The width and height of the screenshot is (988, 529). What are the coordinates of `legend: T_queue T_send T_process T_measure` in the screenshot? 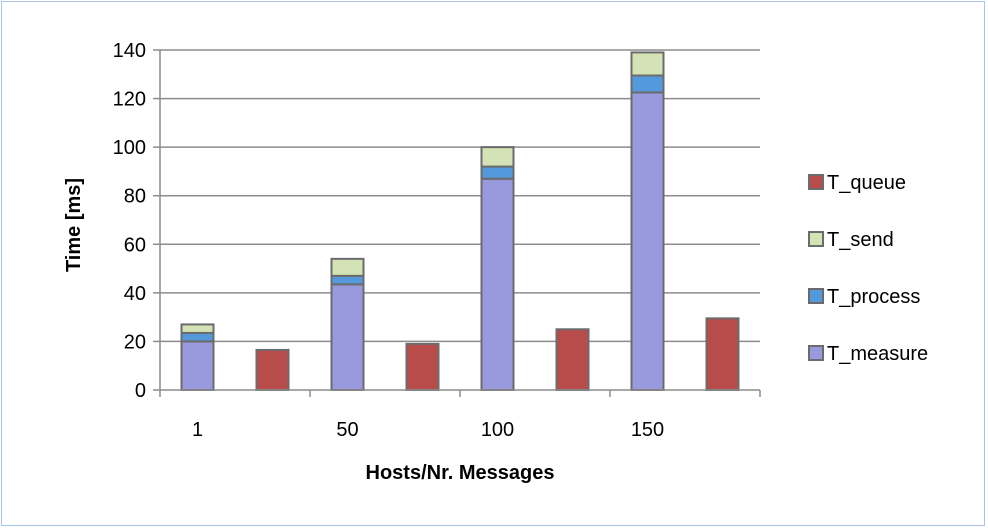 It's located at (868, 268).